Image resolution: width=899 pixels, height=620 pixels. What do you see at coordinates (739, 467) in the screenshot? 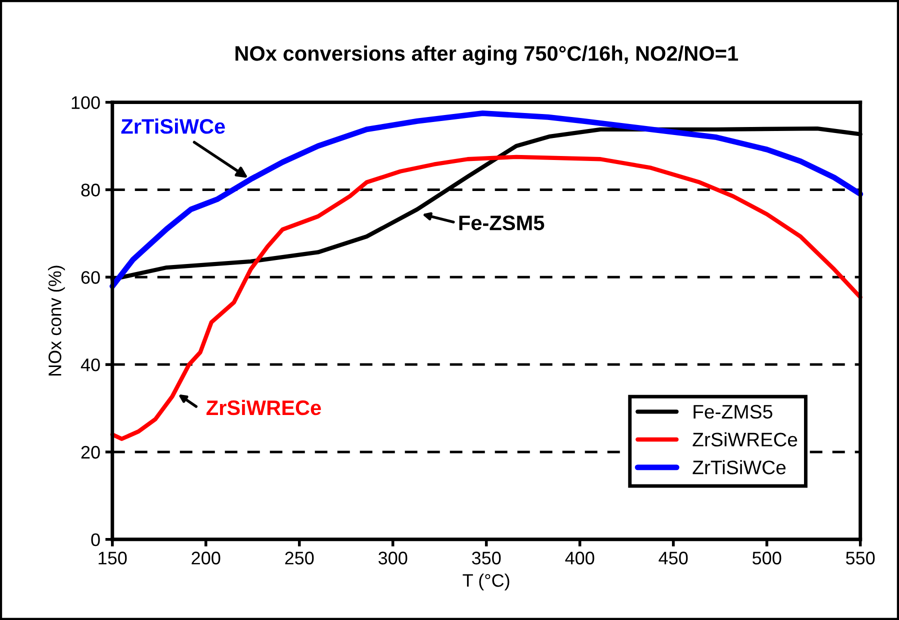
I see `legend-label: ZrTiSiWCe` at bounding box center [739, 467].